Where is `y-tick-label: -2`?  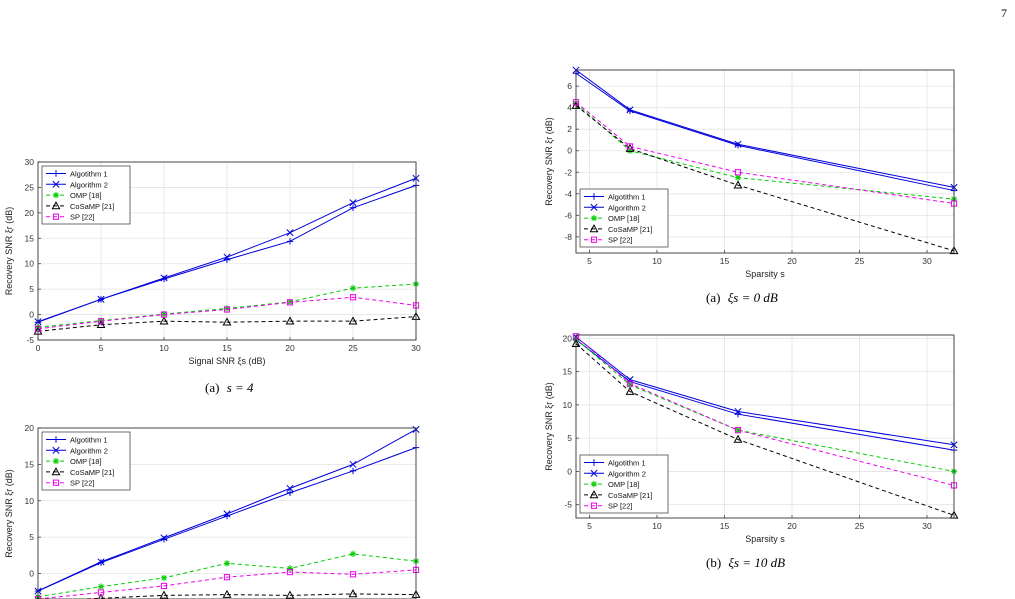
y-tick-label: -2 is located at coordinates (568, 172).